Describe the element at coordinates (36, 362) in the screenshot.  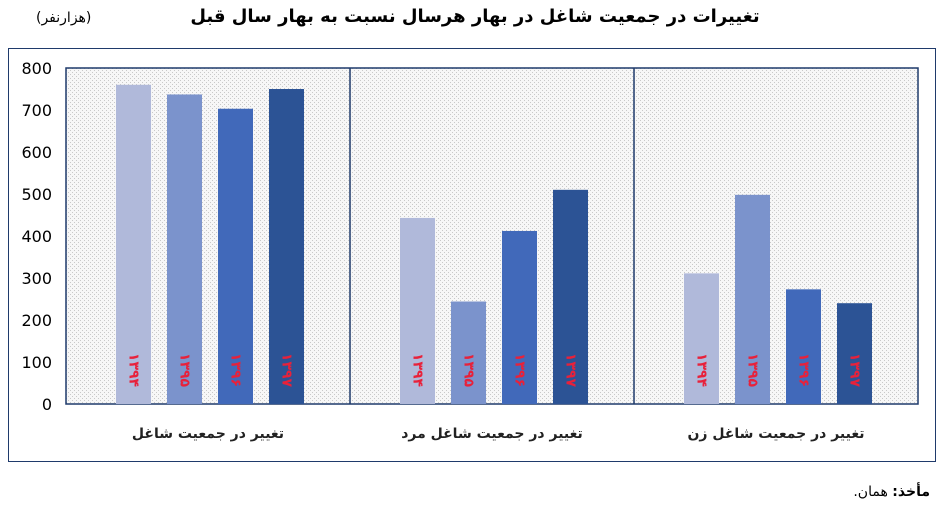
I see `y-tick-label: 100` at that location.